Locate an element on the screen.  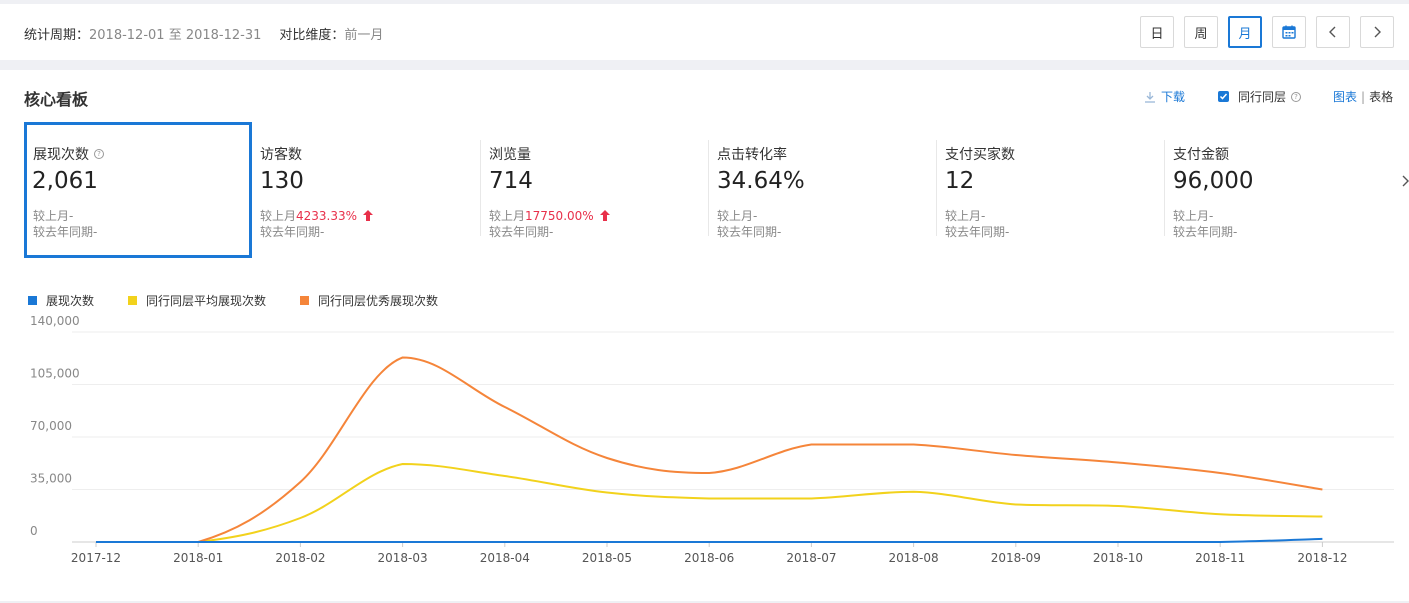
y-tick-label: 140,000 is located at coordinates (55, 321).